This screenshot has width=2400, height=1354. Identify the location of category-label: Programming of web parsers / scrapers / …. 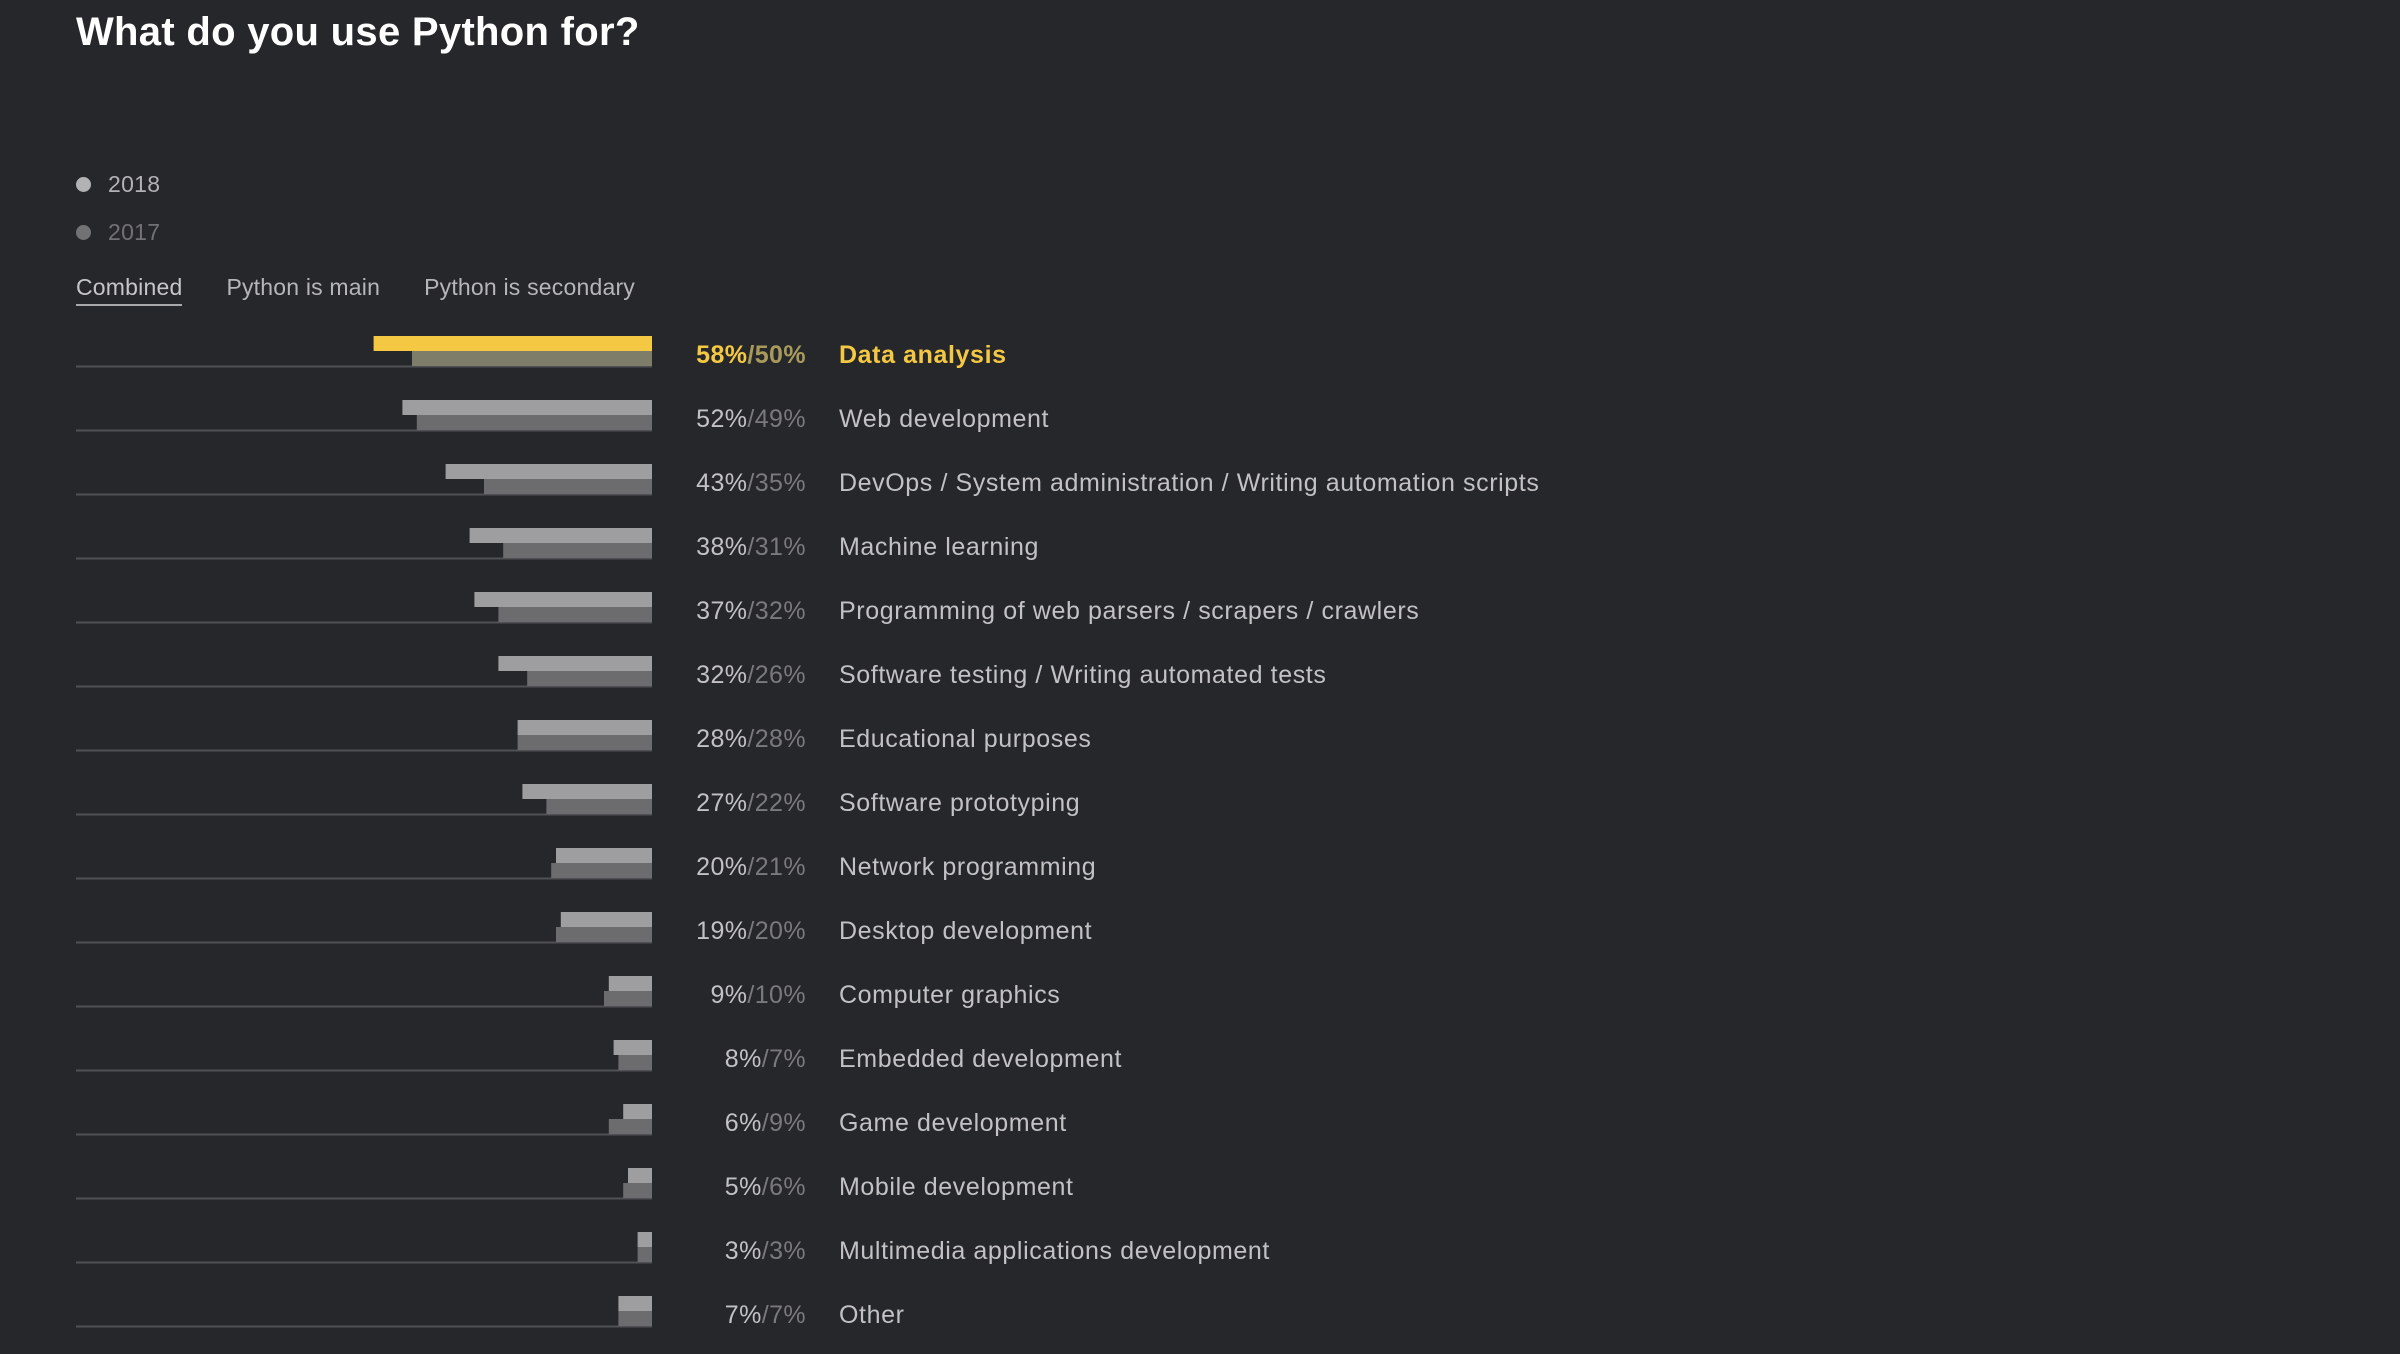
(1129, 611).